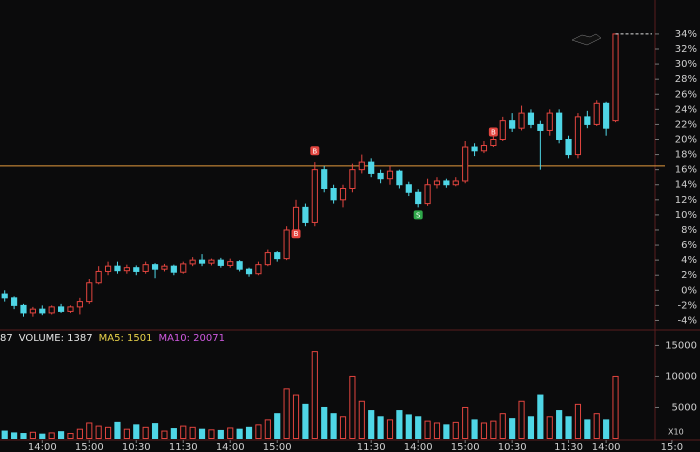 The height and width of the screenshot is (452, 700). I want to click on y-tick-label: 32%, so click(686, 49).